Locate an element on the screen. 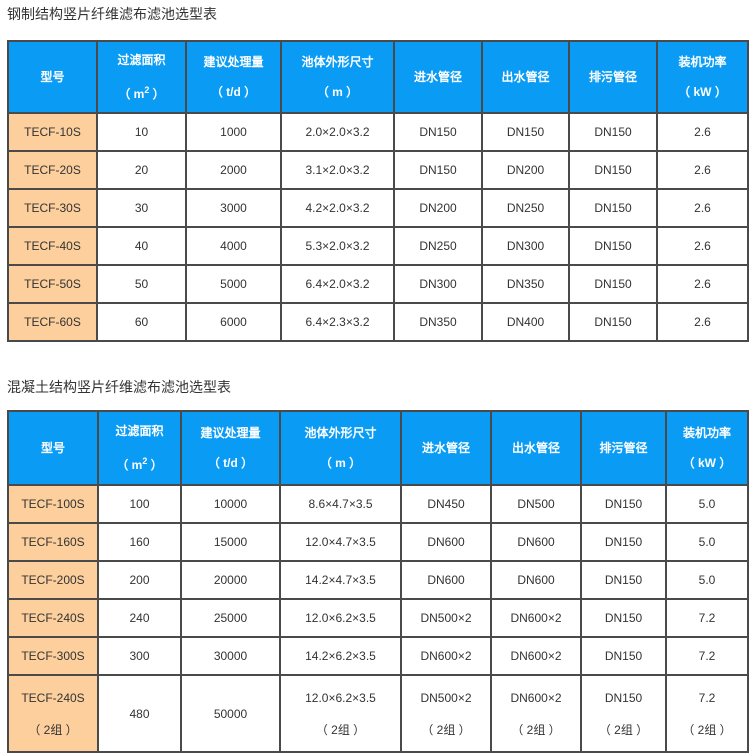 This screenshot has width=750, height=753. cell-capacity: 3000 is located at coordinates (233, 208).